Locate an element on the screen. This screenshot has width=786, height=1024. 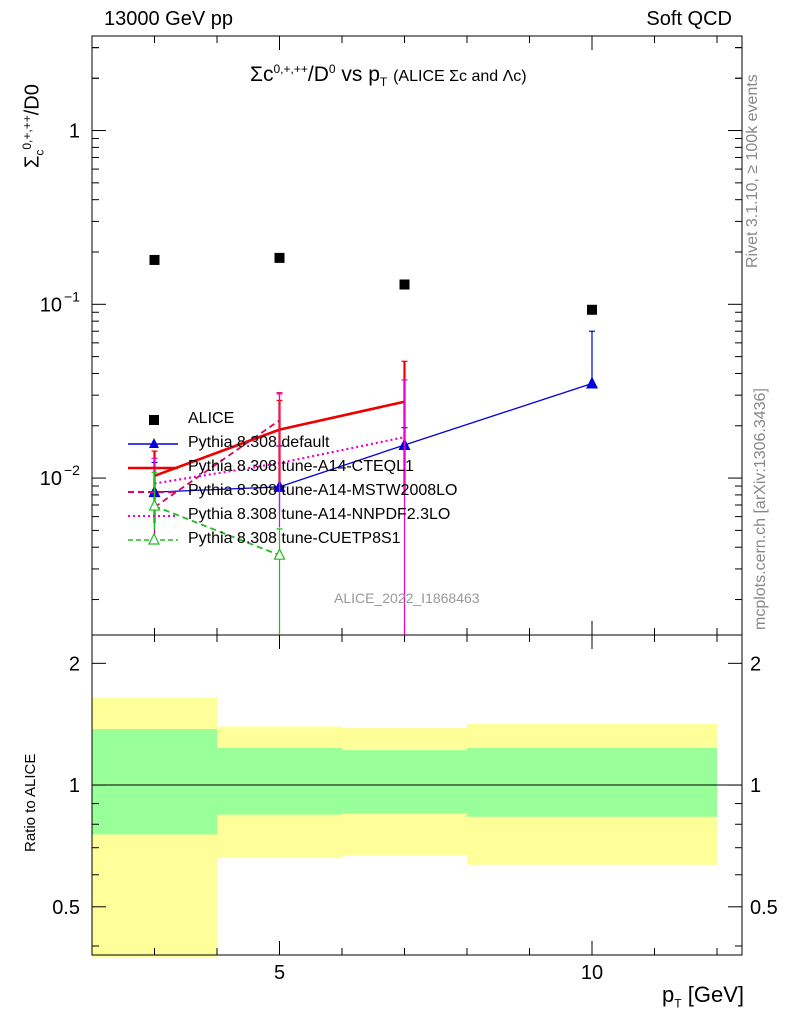
legend-symbol-nnpdf is located at coordinates (153, 516).